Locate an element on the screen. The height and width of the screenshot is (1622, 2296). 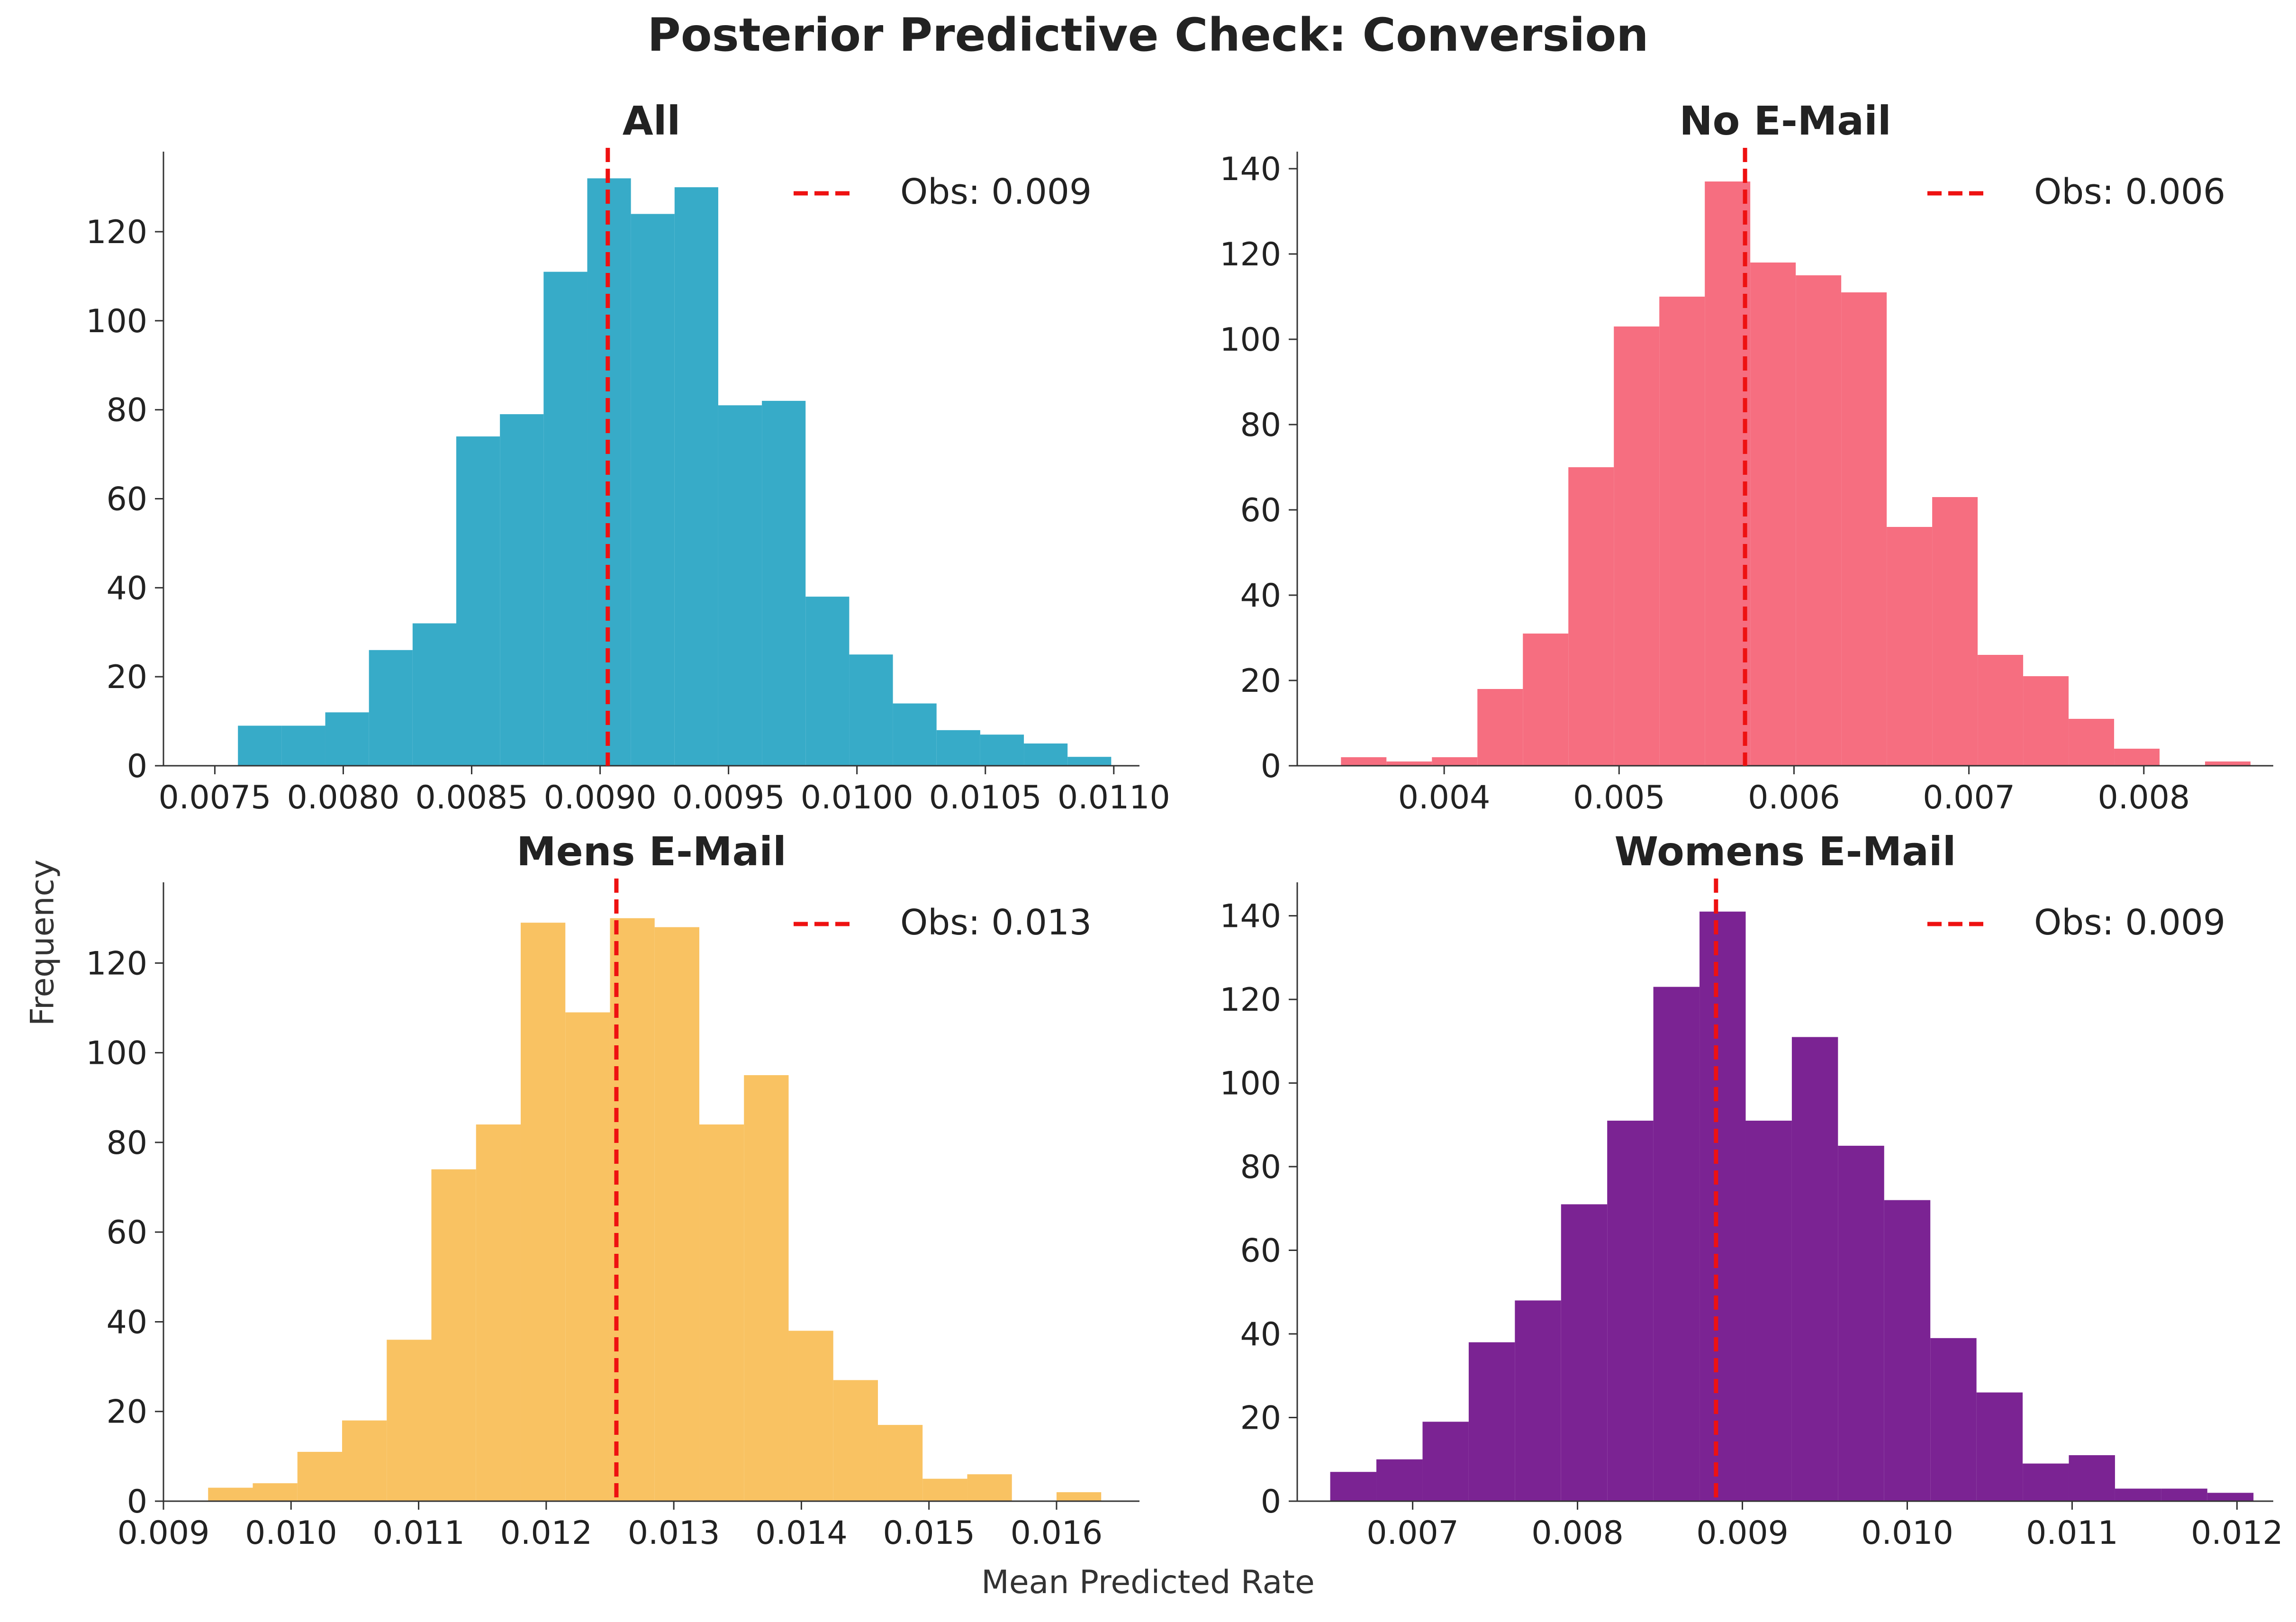
mens-e-mail-y-tick-label: 40 is located at coordinates (126, 1322).